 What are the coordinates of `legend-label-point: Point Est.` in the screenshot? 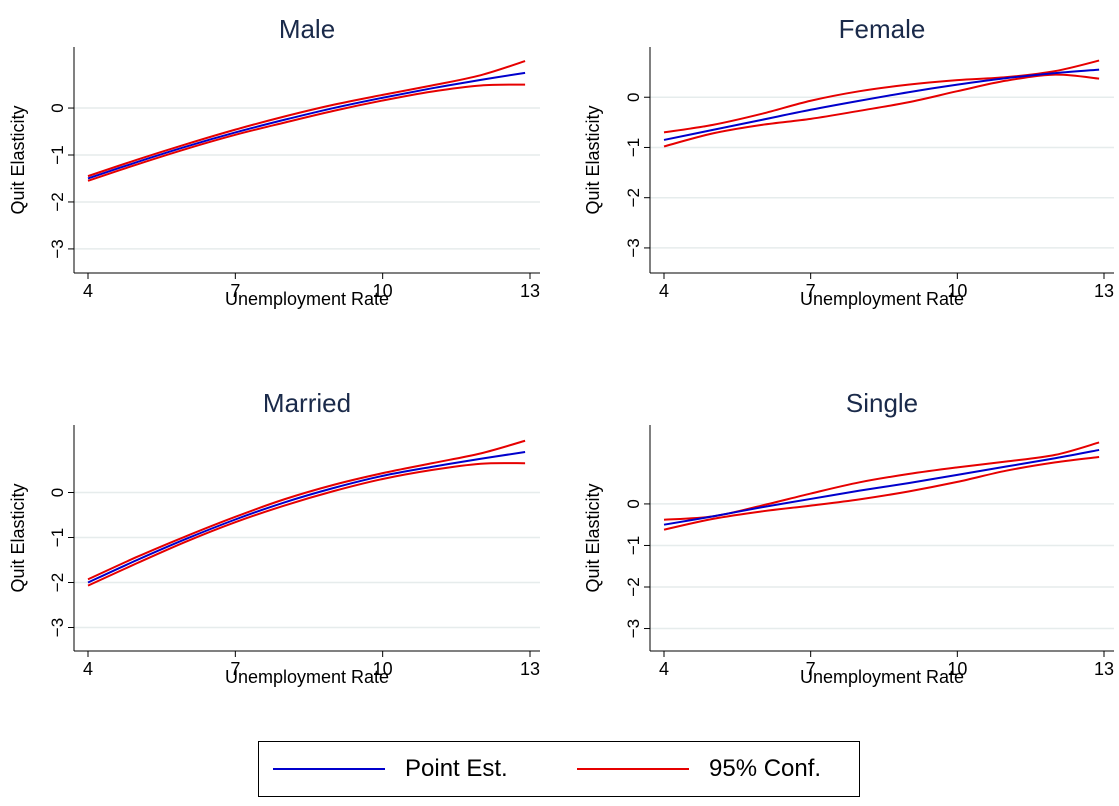 It's located at (456, 768).